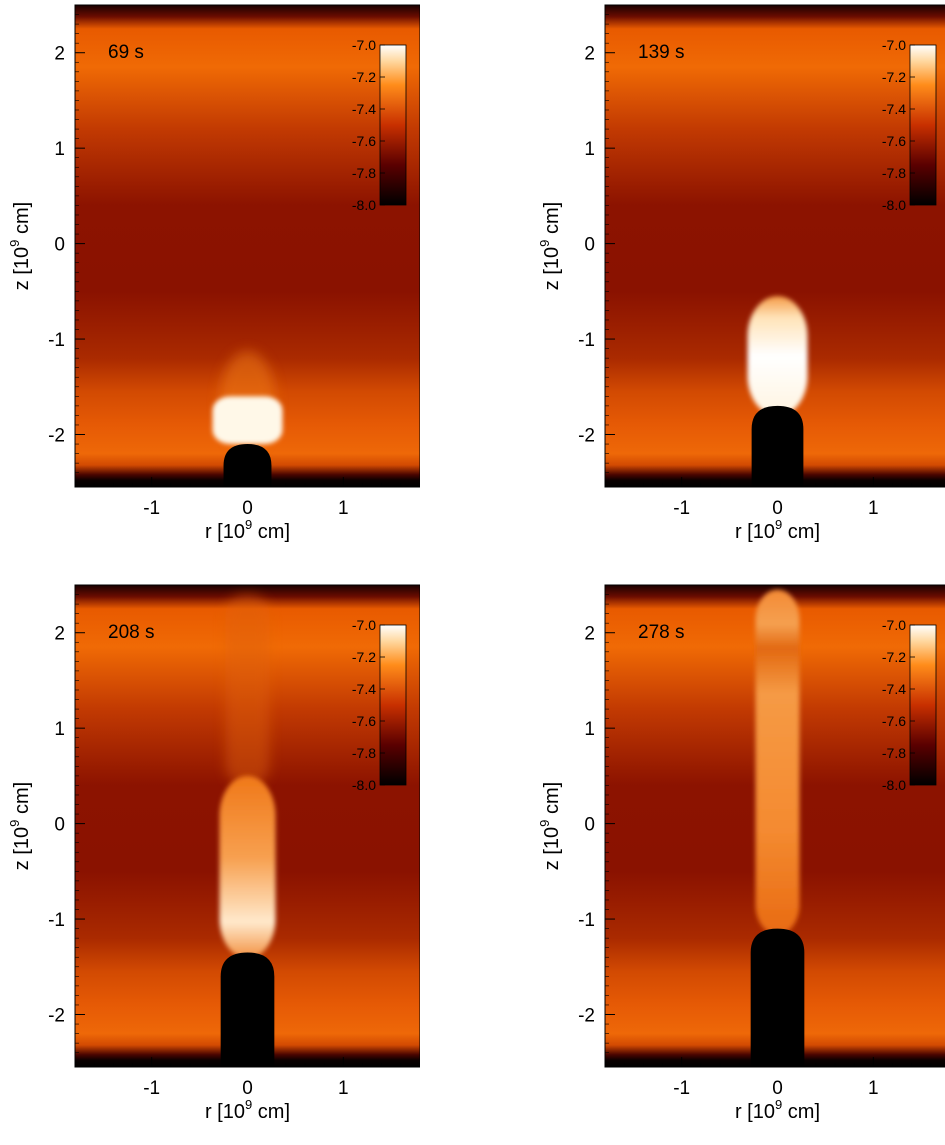 Image resolution: width=945 pixels, height=1145 pixels. I want to click on jet-faint-column, so click(247, 690).